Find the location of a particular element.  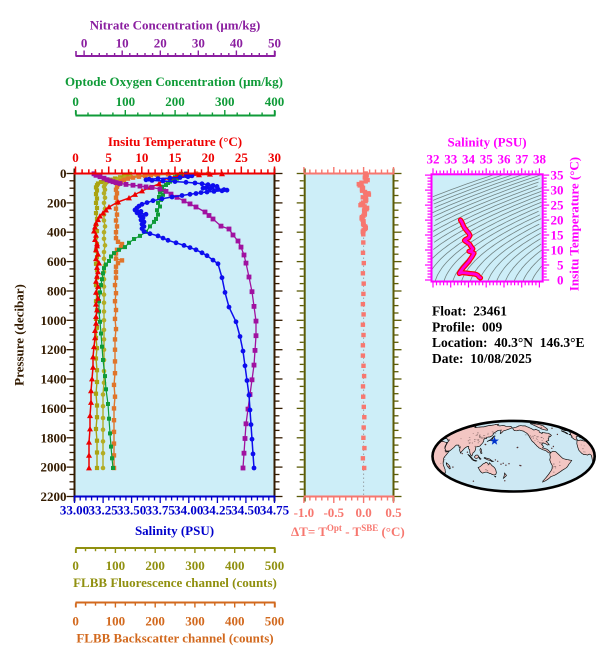

svg-text: 2000 is located at coordinates (54, 467).